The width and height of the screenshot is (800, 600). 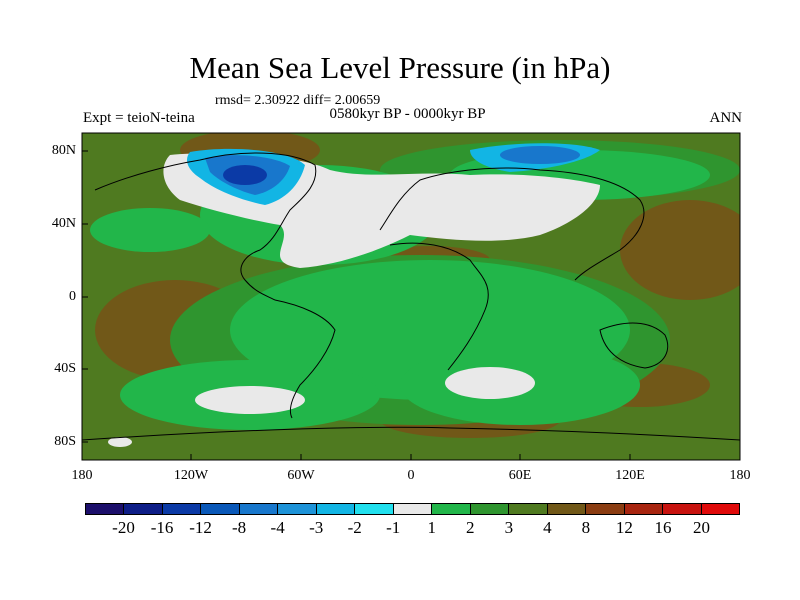 I want to click on lat-label-40s: 40S, so click(x=65, y=368).